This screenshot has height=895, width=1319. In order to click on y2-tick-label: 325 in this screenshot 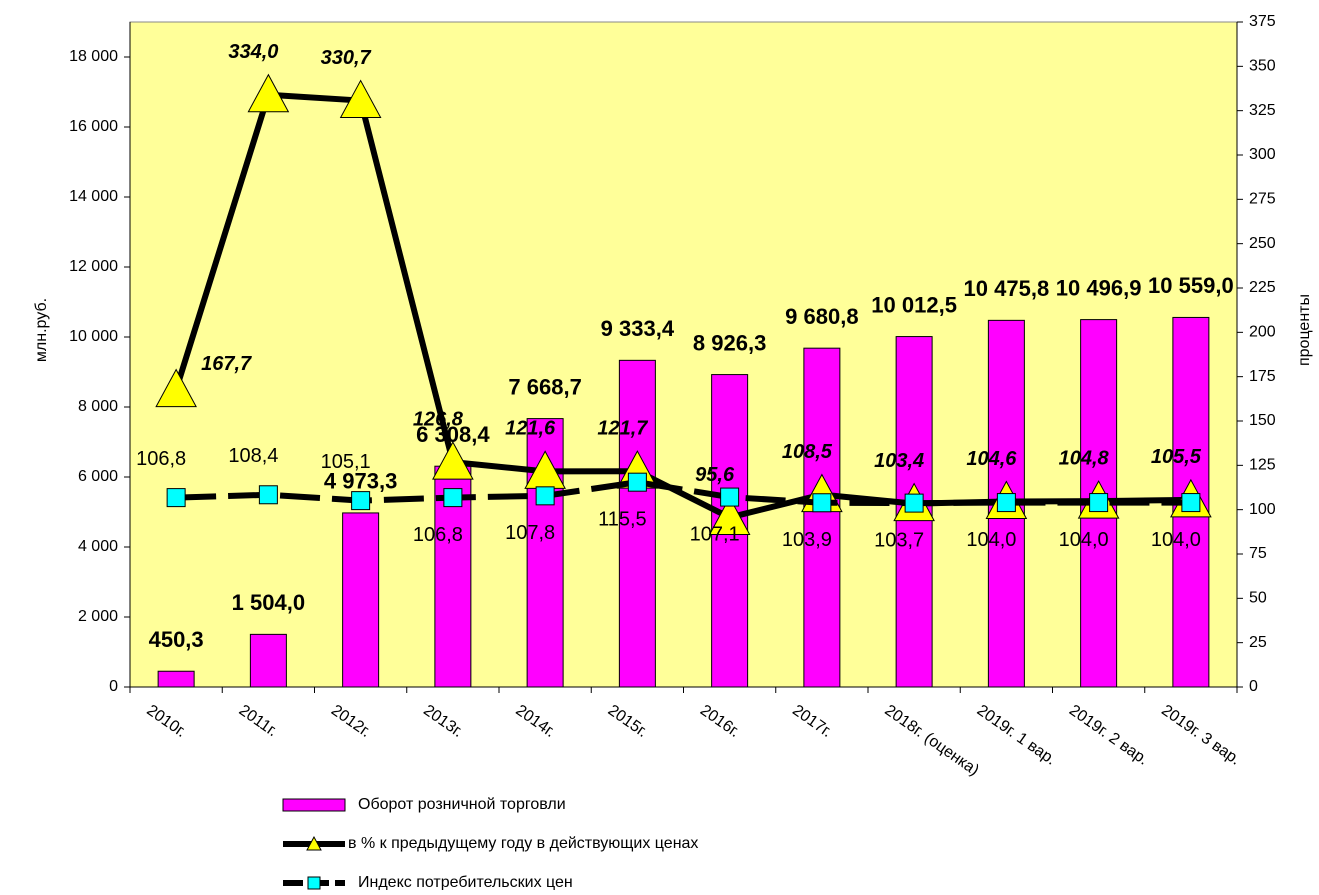, I will do `click(1262, 110)`.